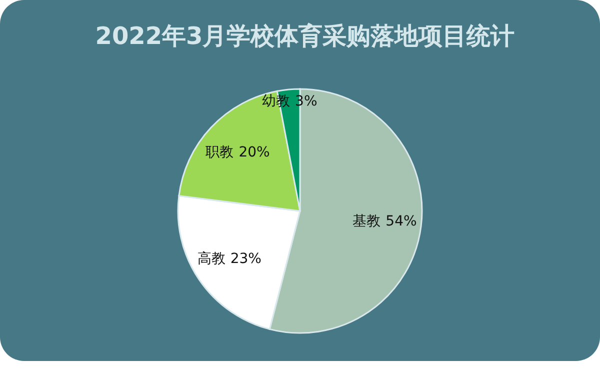 The width and height of the screenshot is (600, 371). Describe the element at coordinates (305, 36) in the screenshot. I see `chart-title: 2022年3月学校体育采购落地项目统计` at that location.